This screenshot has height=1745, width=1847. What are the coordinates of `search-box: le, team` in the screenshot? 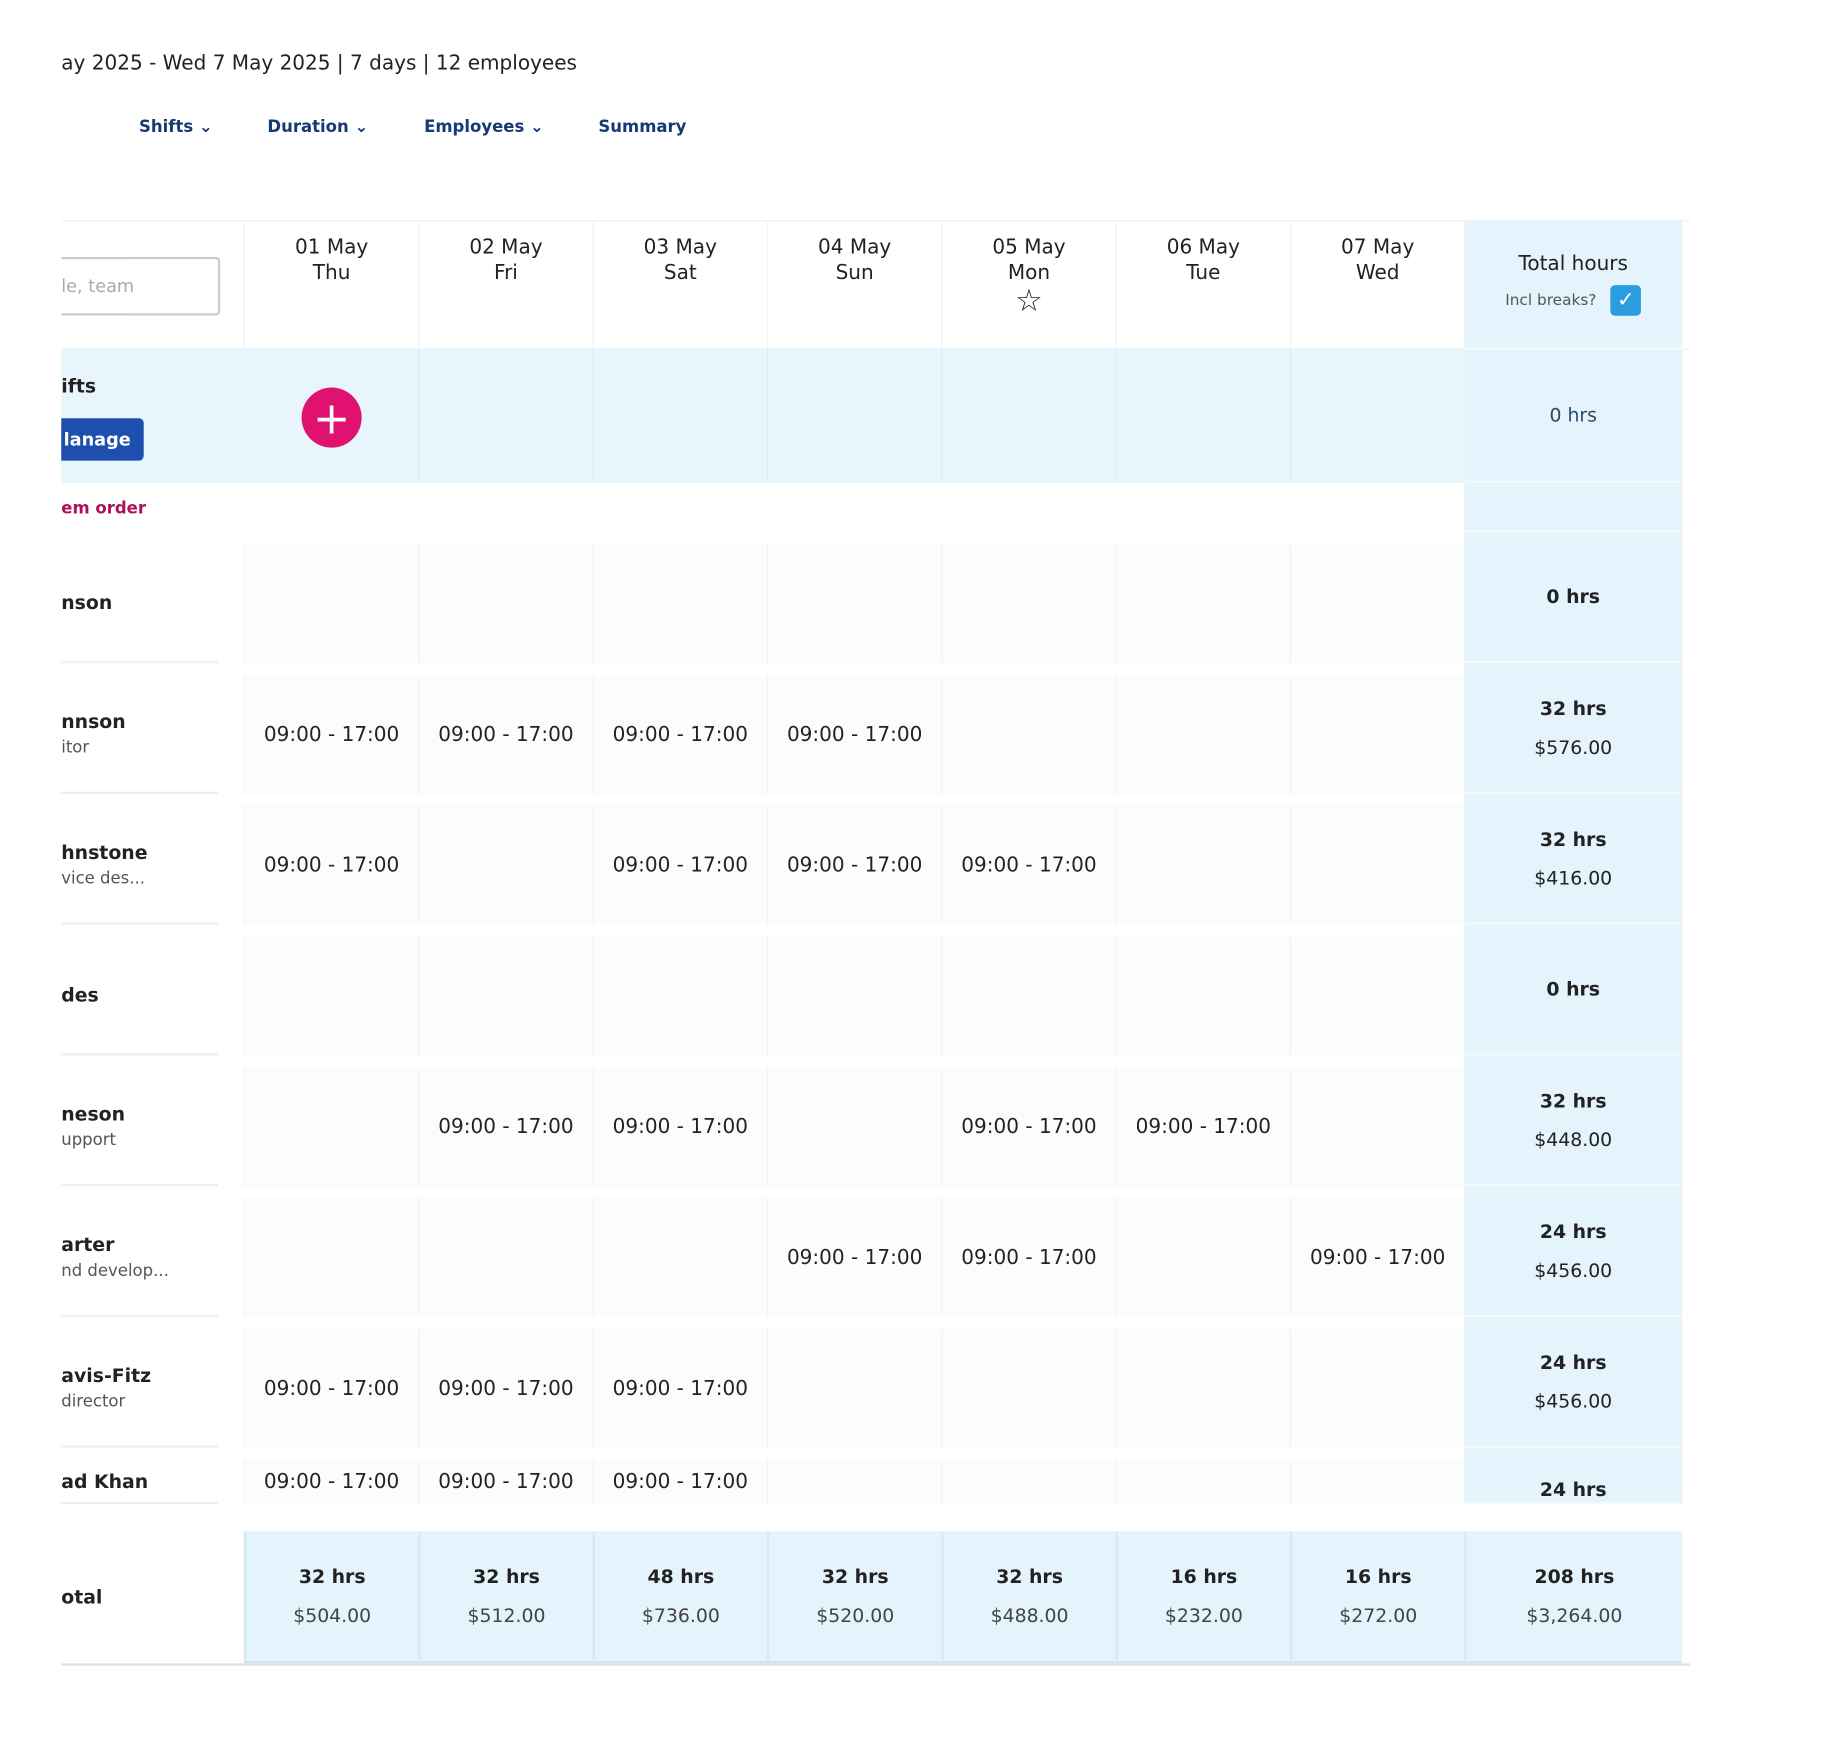 It's located at (141, 286).